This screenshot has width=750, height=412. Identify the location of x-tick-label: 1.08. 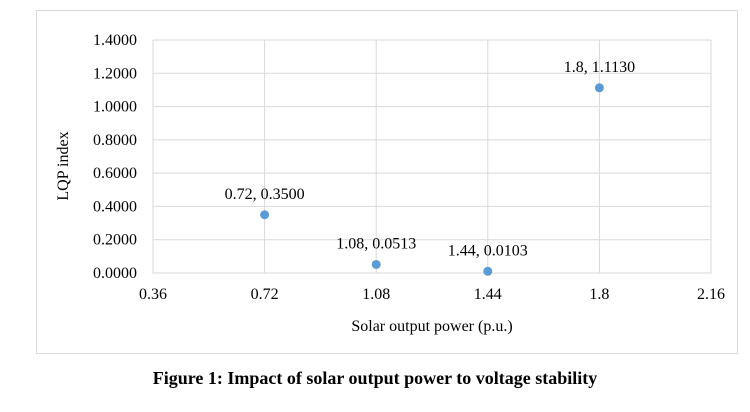
(376, 294).